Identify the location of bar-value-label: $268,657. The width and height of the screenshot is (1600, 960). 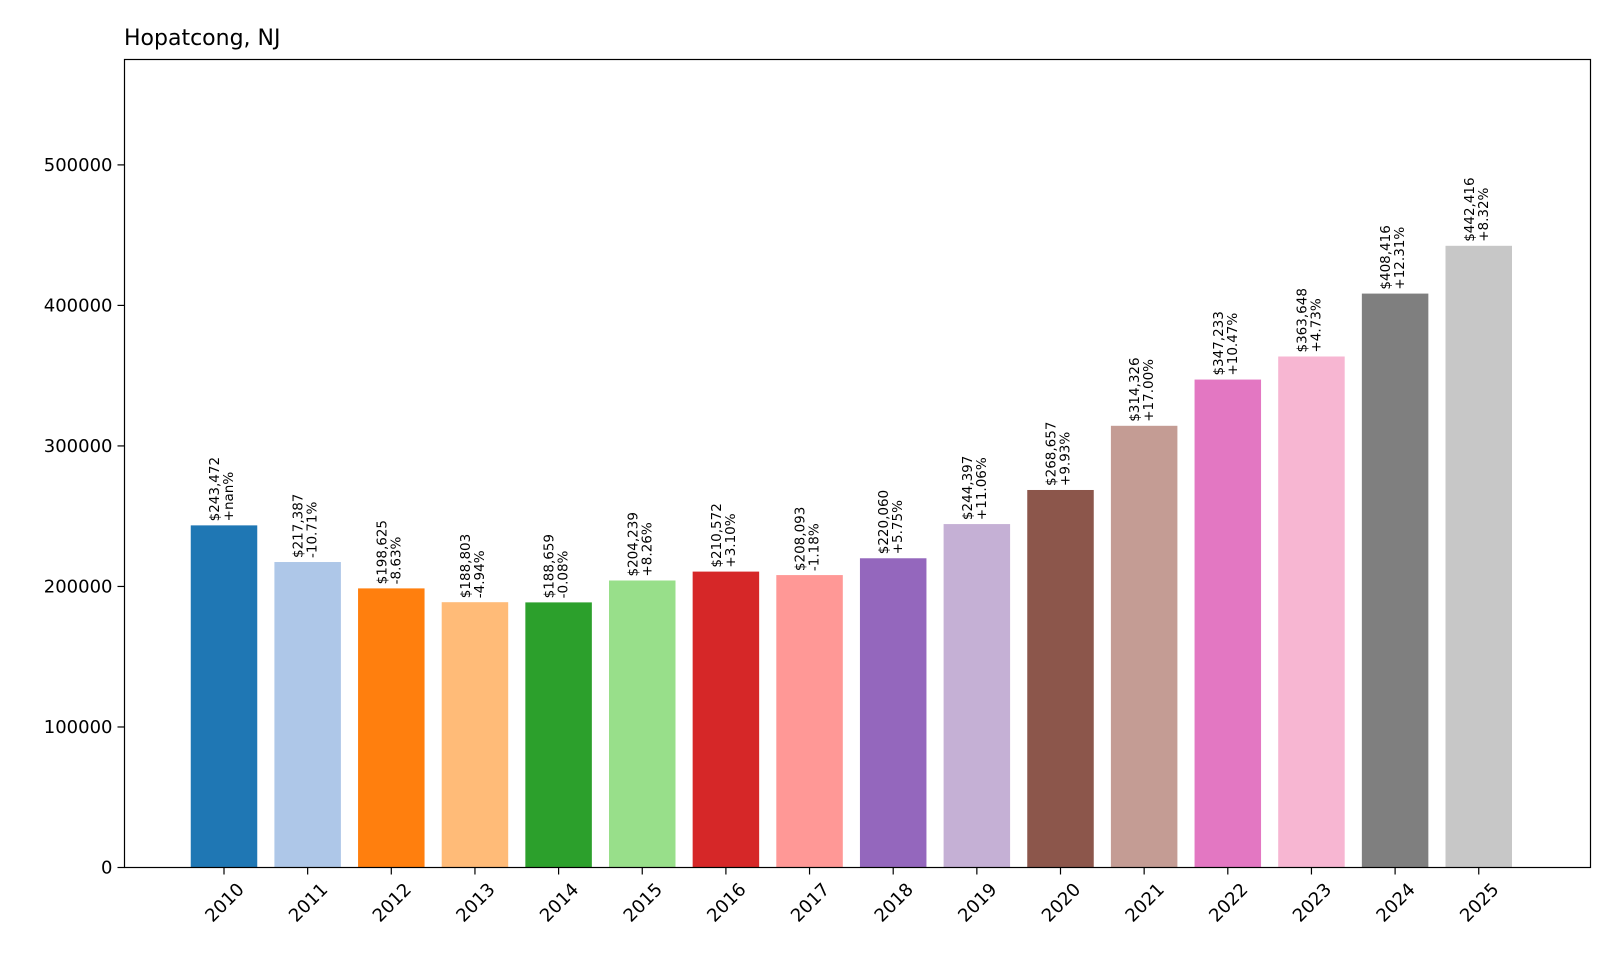
(1052, 454).